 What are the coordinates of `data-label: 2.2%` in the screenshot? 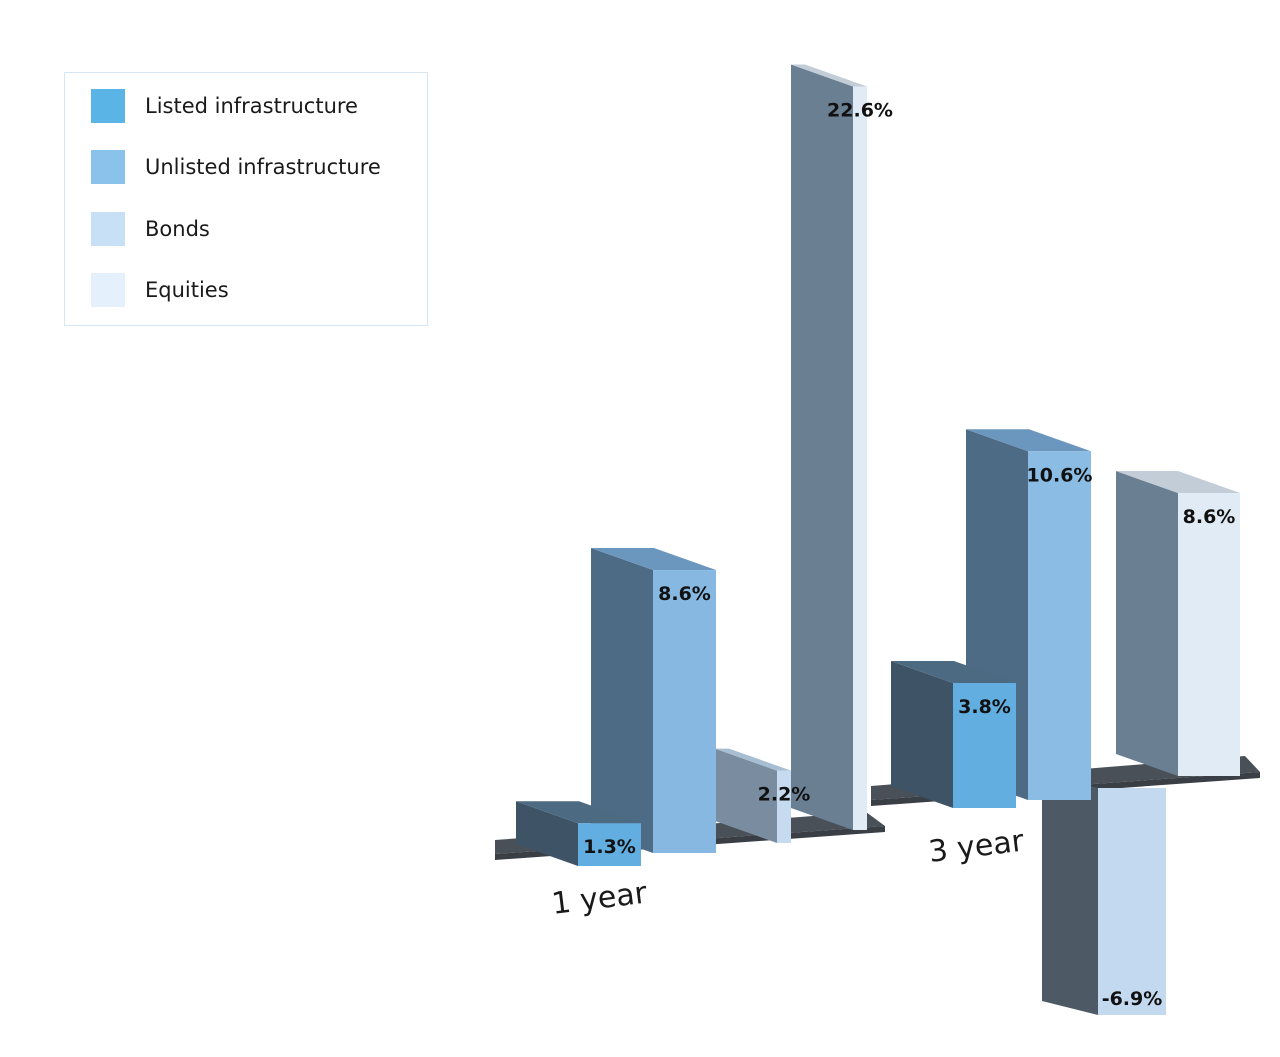 It's located at (784, 795).